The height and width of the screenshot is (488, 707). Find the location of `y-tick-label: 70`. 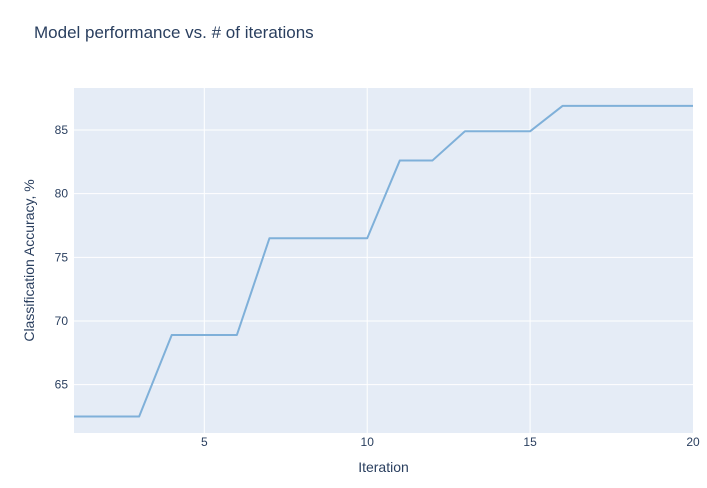

y-tick-label: 70 is located at coordinates (62, 321).